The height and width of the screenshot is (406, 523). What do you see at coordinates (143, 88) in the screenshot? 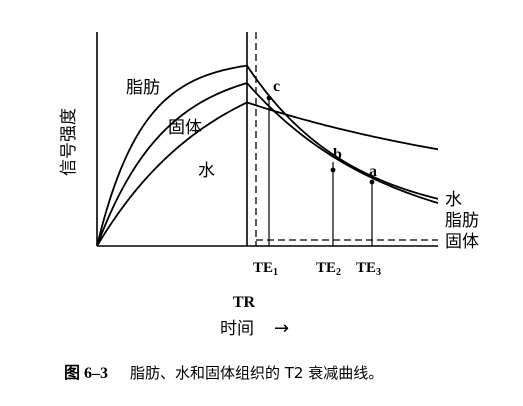
I see `label-fat-recovery: 脂肪` at bounding box center [143, 88].